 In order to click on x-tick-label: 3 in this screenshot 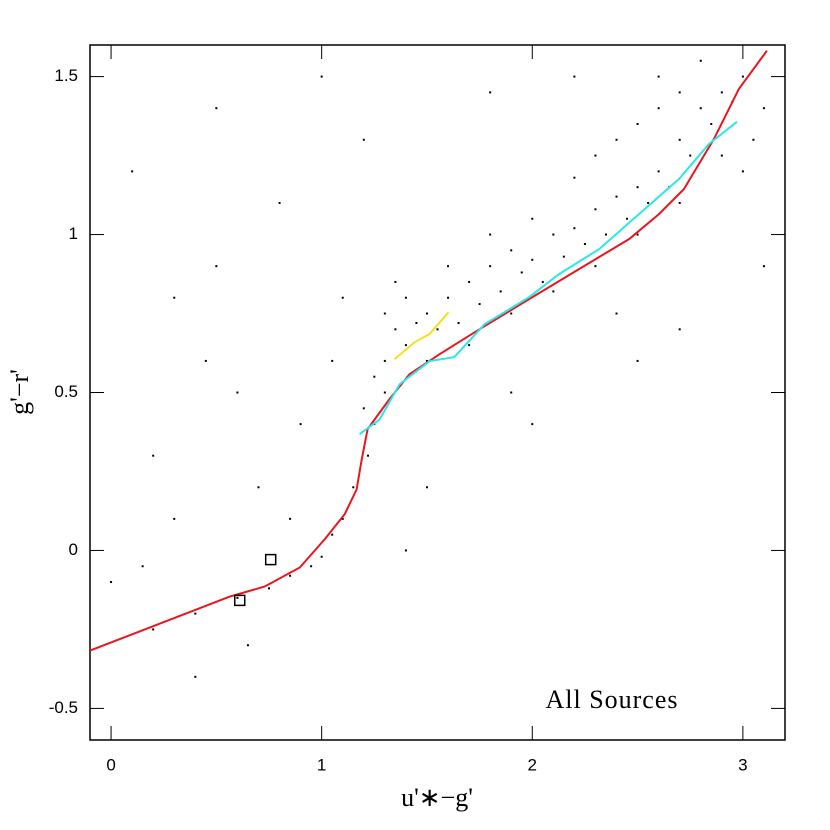, I will do `click(742, 764)`.